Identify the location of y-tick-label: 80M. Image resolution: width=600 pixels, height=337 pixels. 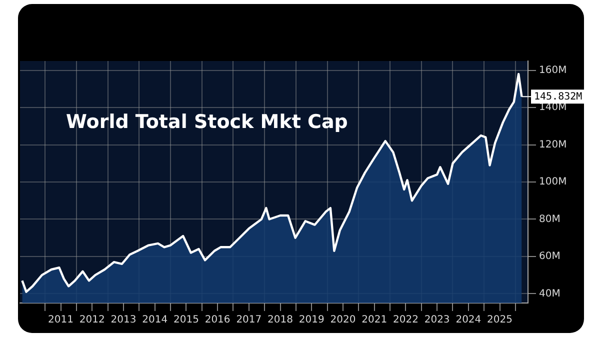
(549, 219).